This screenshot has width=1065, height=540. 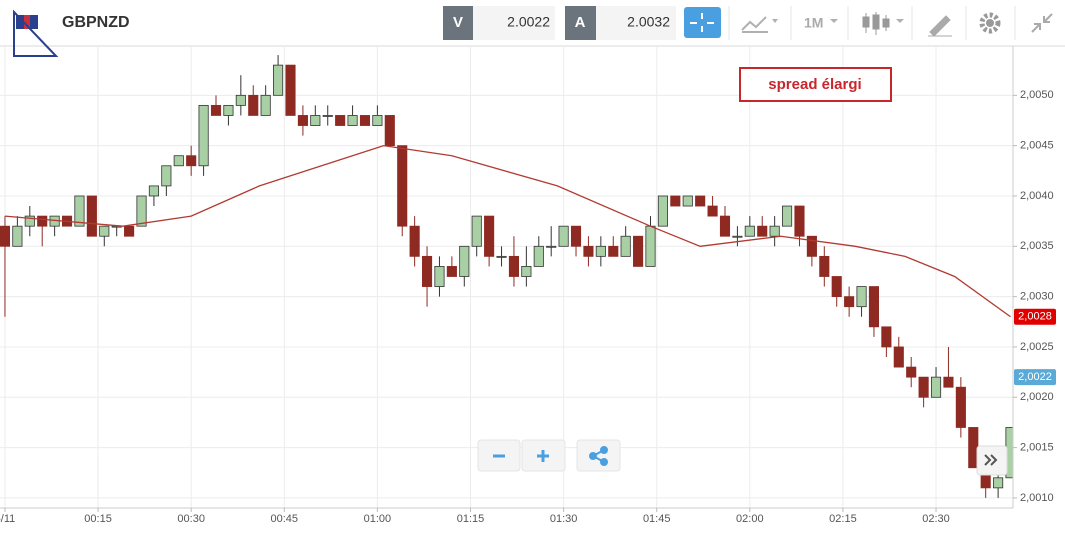 What do you see at coordinates (7, 519) in the screenshot?
I see `x-tick-label: 5/11` at bounding box center [7, 519].